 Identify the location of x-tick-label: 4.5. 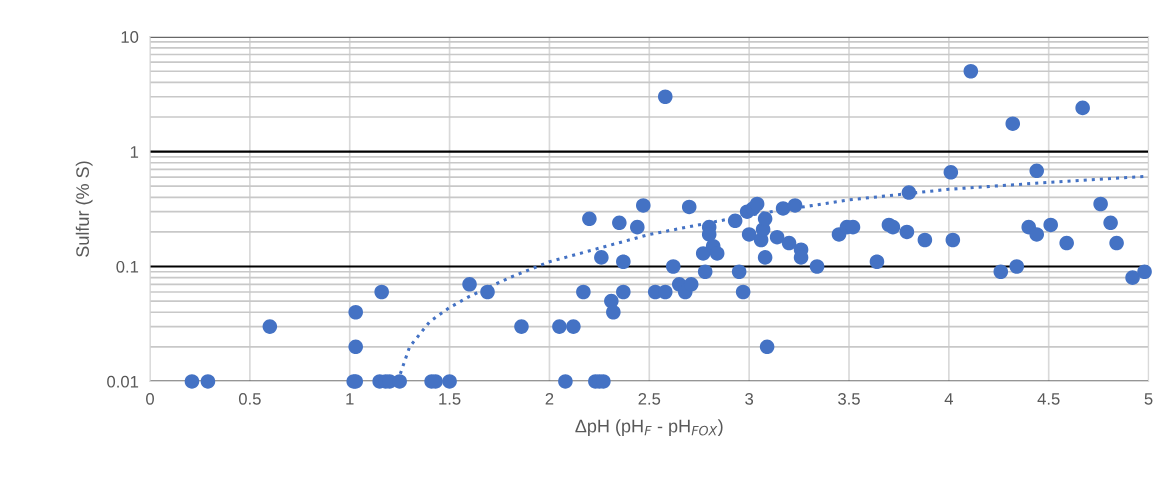
(1048, 399).